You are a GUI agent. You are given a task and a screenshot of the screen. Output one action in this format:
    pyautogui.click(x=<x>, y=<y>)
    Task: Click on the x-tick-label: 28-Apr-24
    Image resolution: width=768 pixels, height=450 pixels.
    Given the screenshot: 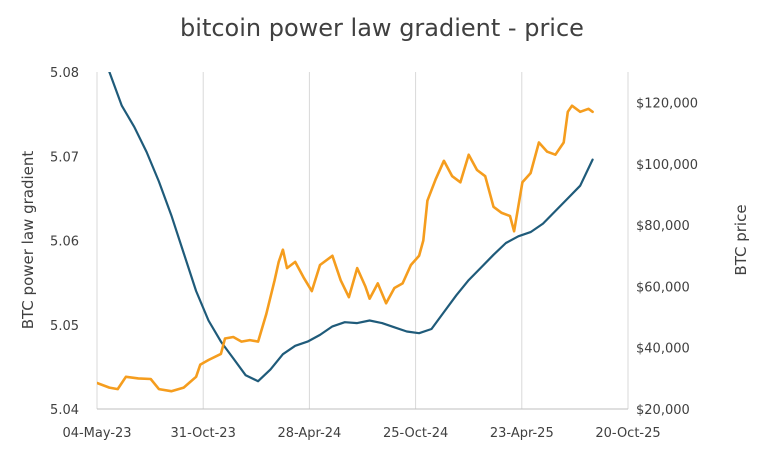 What is the action you would take?
    pyautogui.click(x=309, y=433)
    